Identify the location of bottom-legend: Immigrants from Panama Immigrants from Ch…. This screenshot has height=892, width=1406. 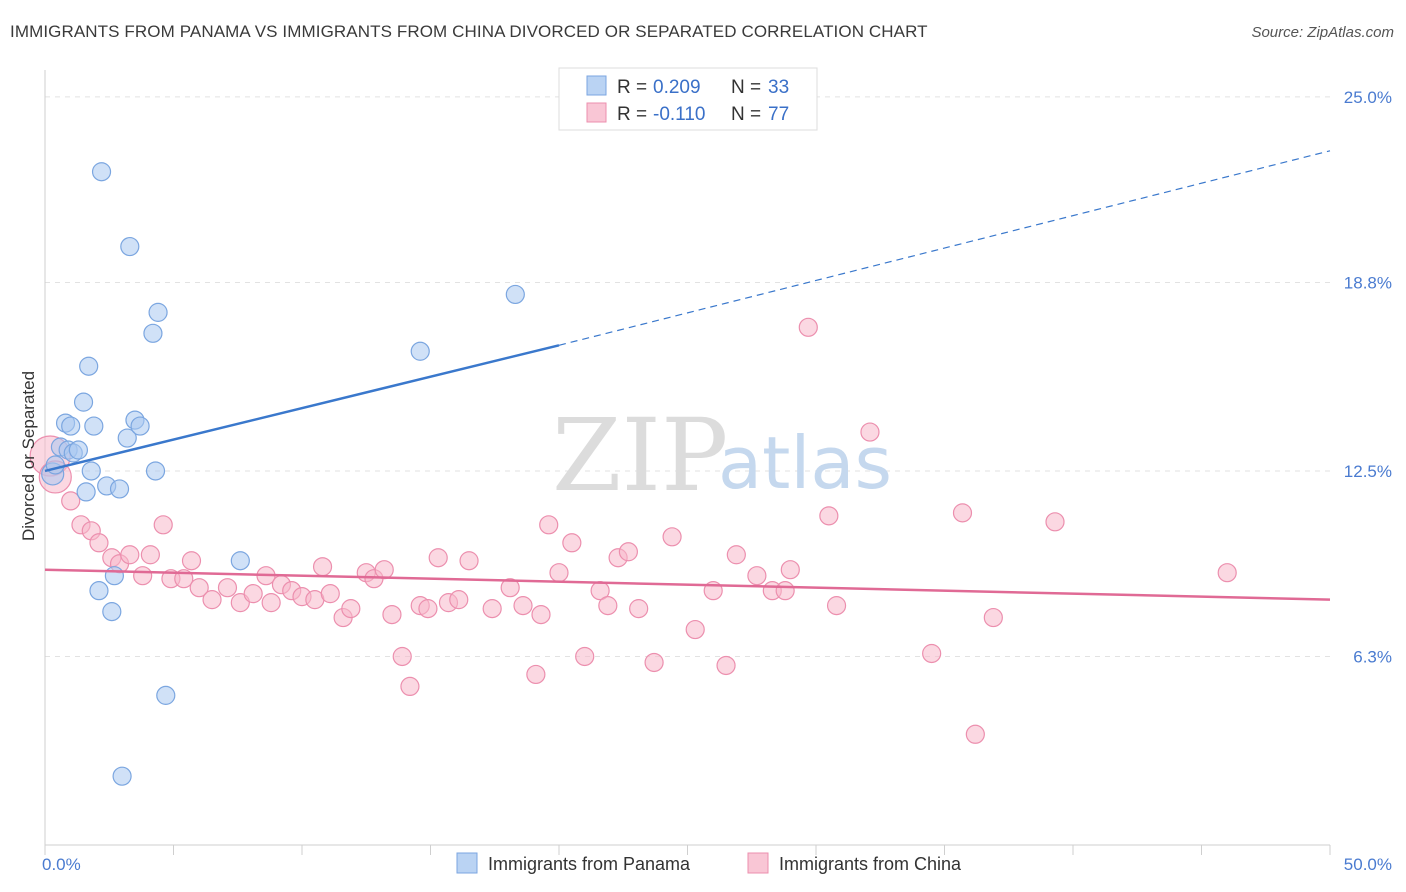
(709, 863).